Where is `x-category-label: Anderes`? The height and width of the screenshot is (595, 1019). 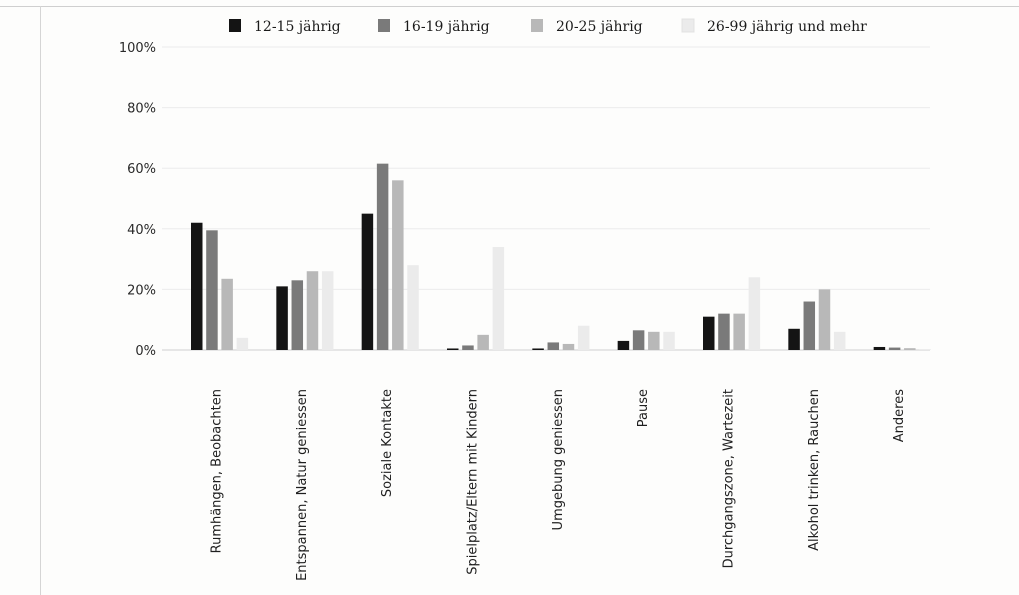
x-category-label: Anderes is located at coordinates (899, 415).